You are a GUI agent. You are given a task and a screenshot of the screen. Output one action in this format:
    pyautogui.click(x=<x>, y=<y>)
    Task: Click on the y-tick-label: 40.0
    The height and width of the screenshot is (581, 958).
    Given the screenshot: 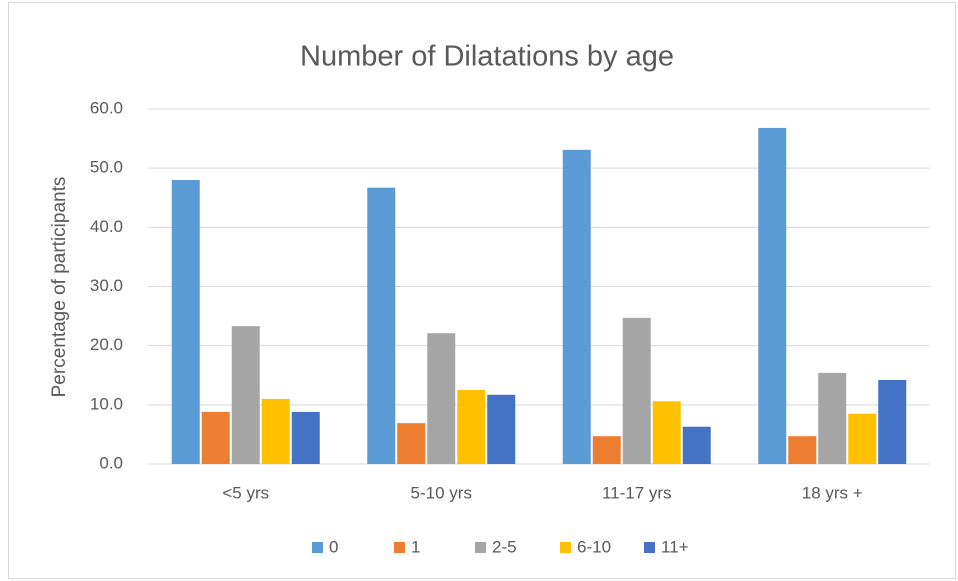 What is the action you would take?
    pyautogui.click(x=106, y=226)
    